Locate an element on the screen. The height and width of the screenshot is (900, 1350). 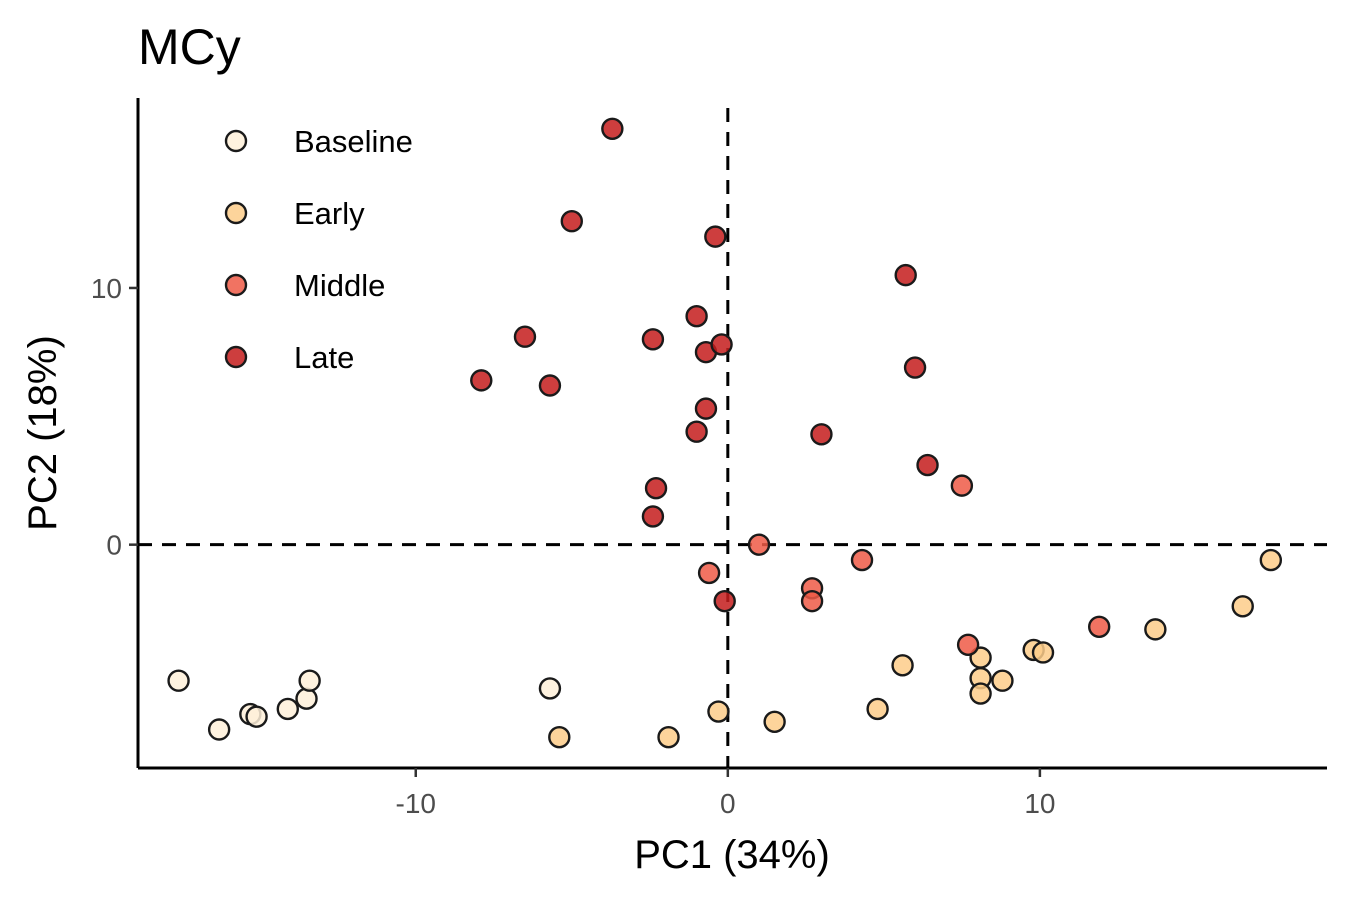
series-early is located at coordinates (915, 648).